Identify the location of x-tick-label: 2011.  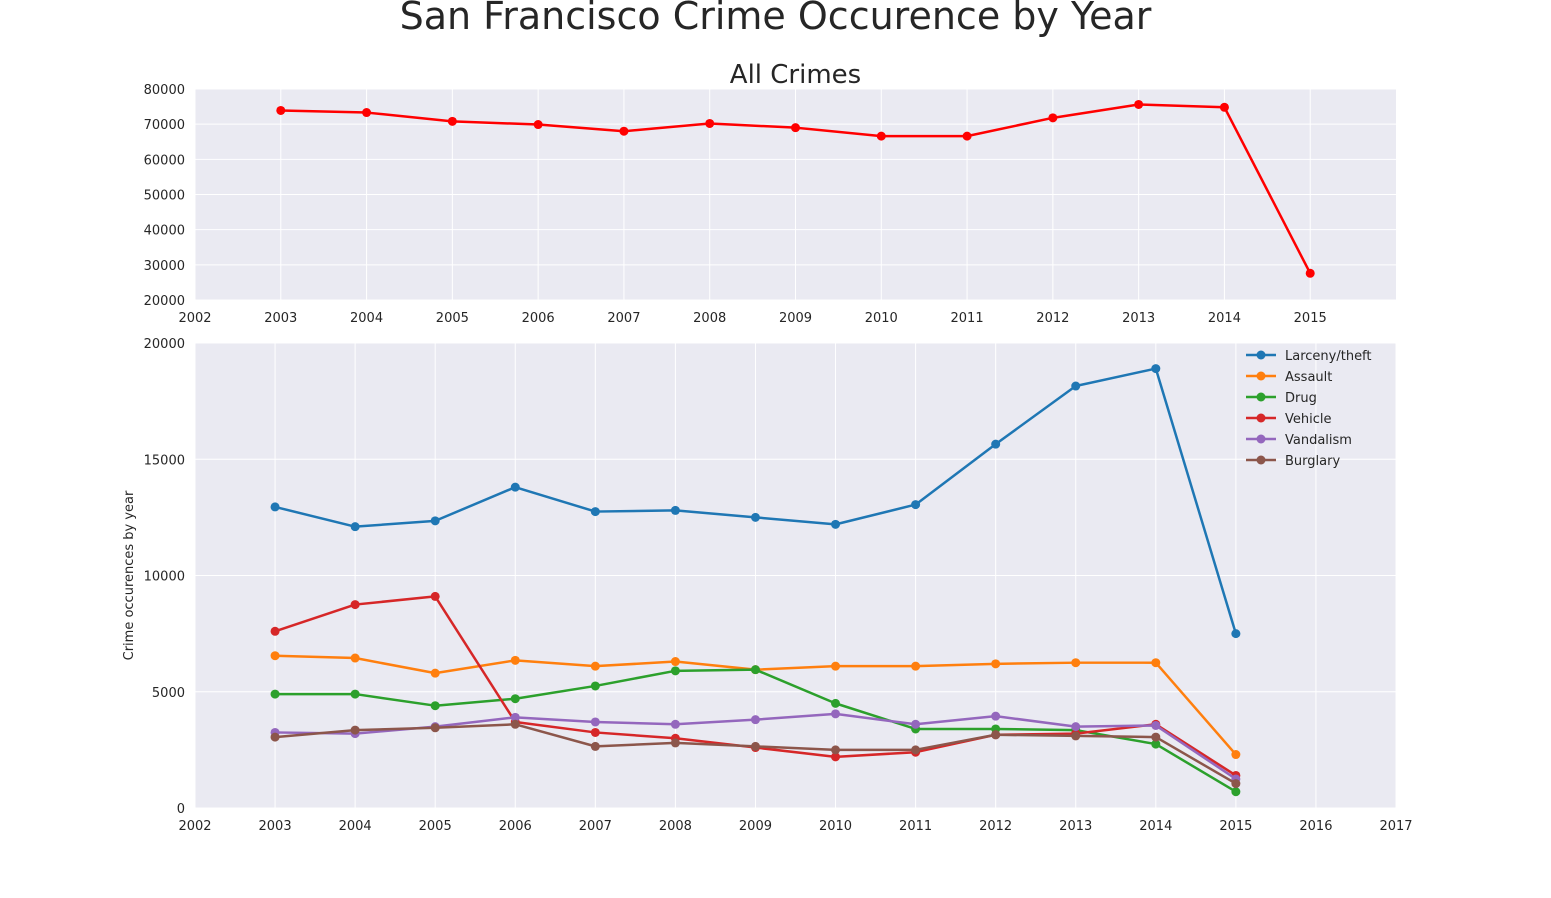
(915, 826).